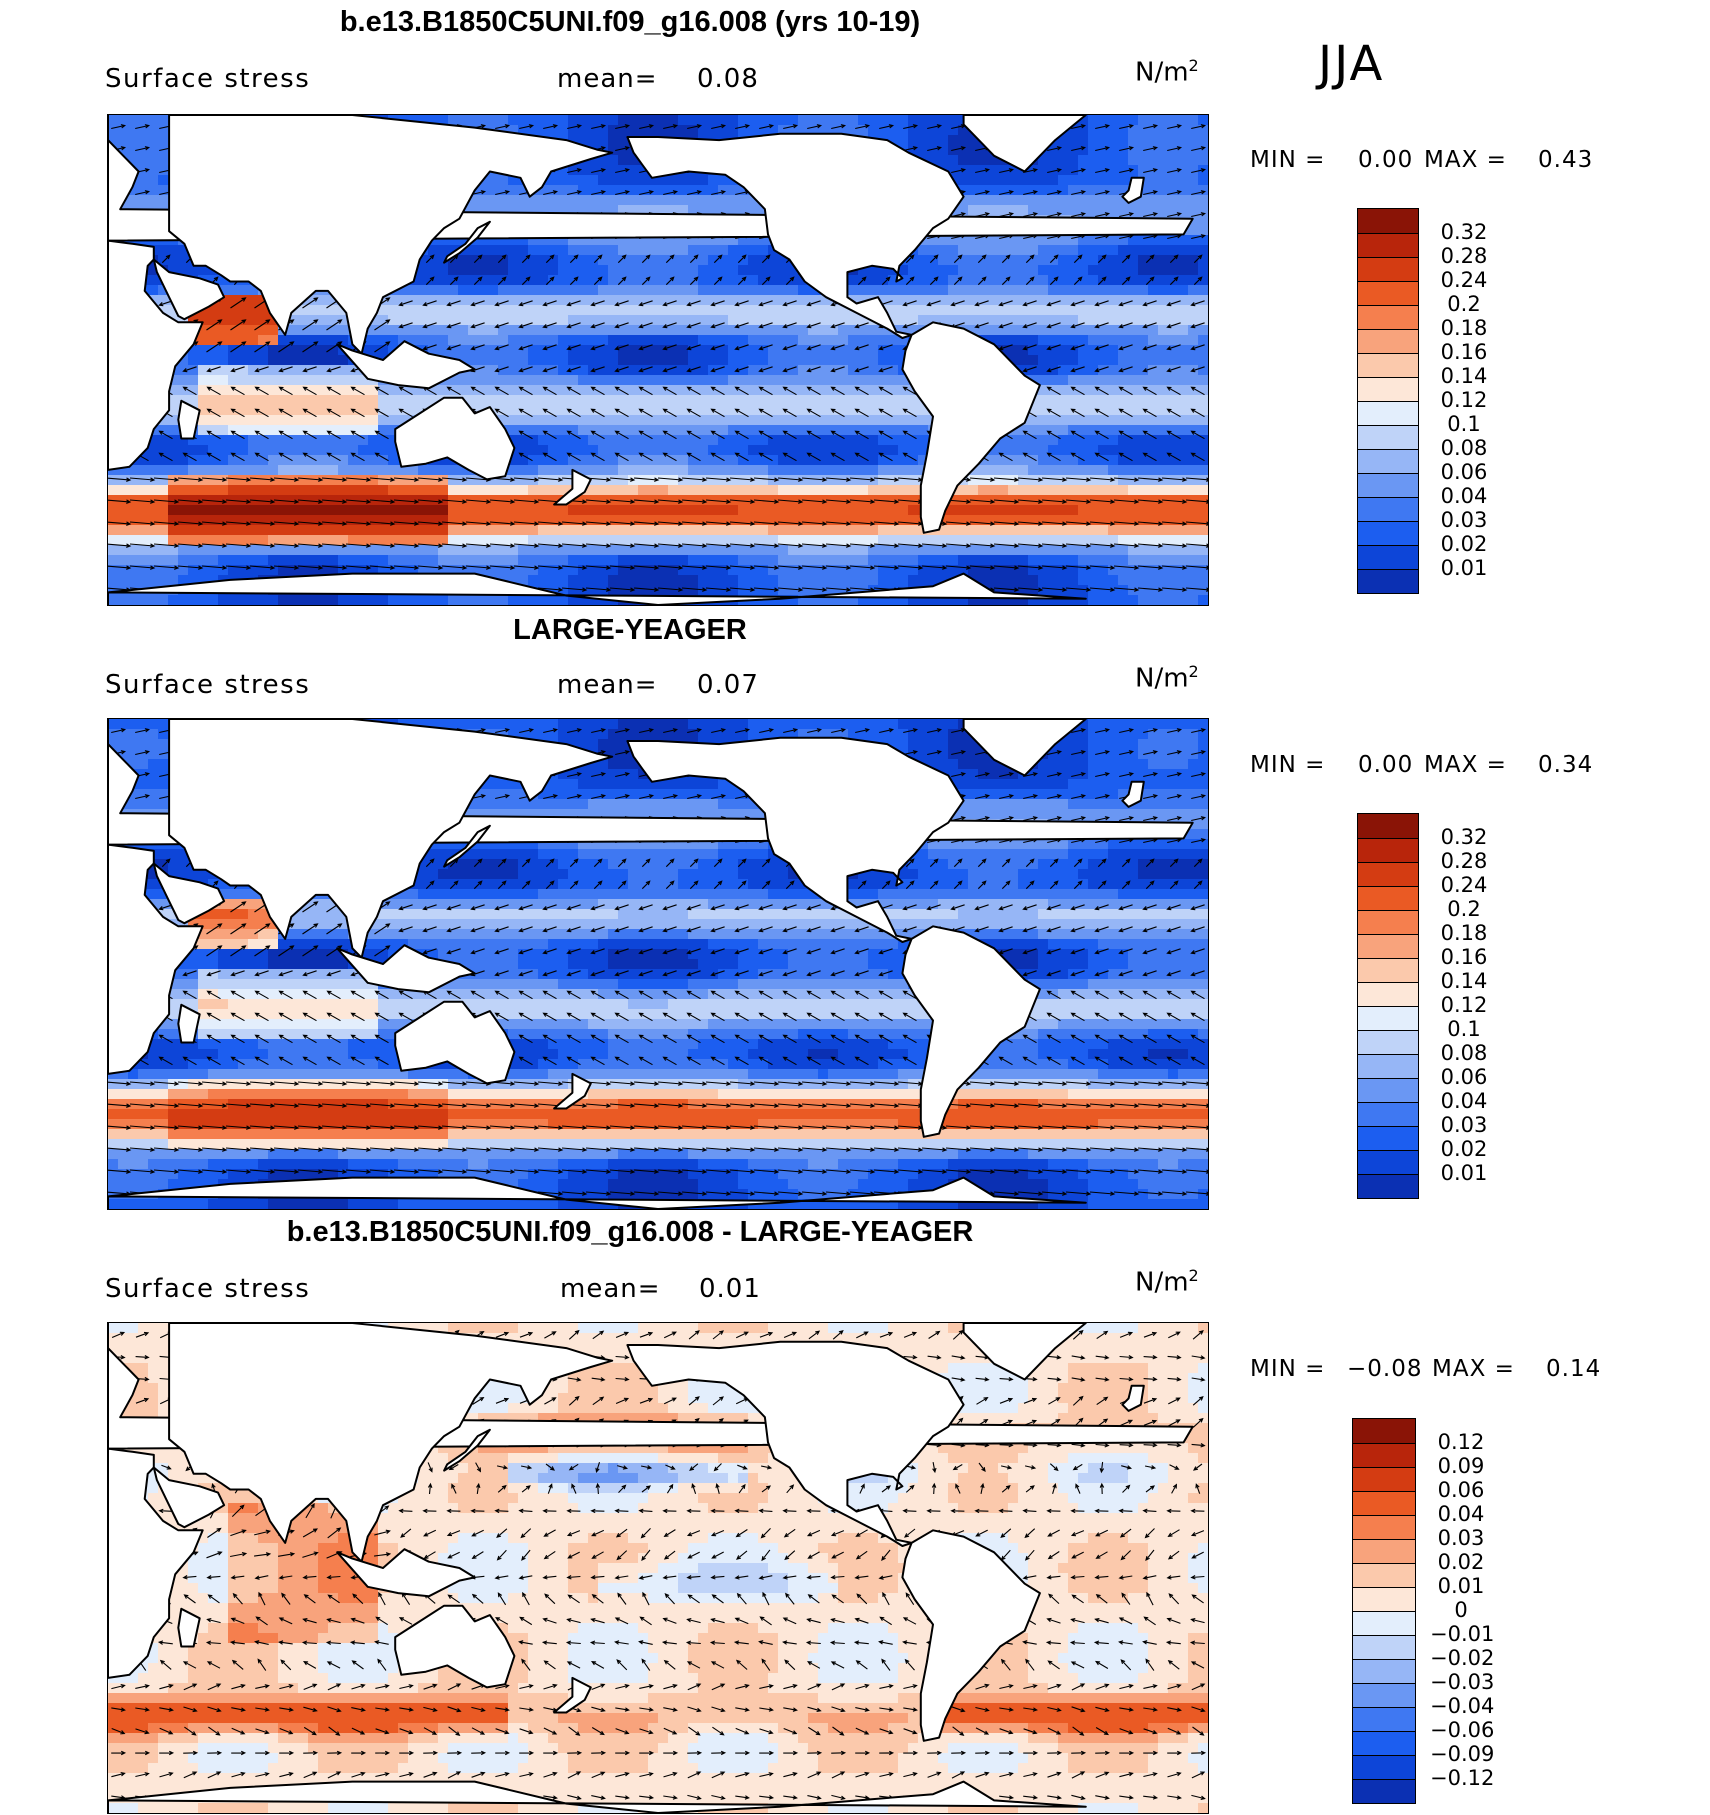 Image resolution: width=1710 pixels, height=1815 pixels. I want to click on landmass-asiaMain, so click(391, 235).